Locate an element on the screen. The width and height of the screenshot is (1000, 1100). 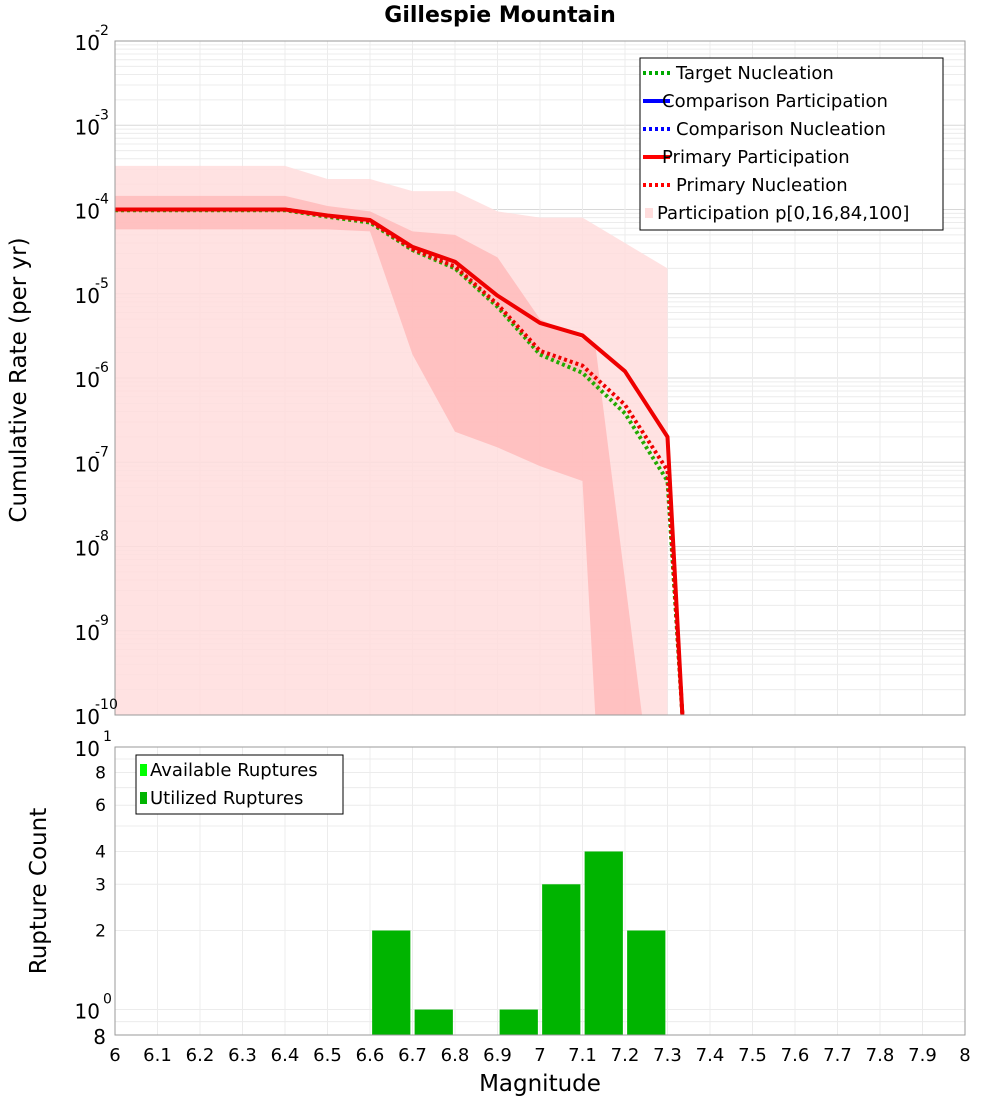
legend-item: Primary Nucleation is located at coordinates (745, 185).